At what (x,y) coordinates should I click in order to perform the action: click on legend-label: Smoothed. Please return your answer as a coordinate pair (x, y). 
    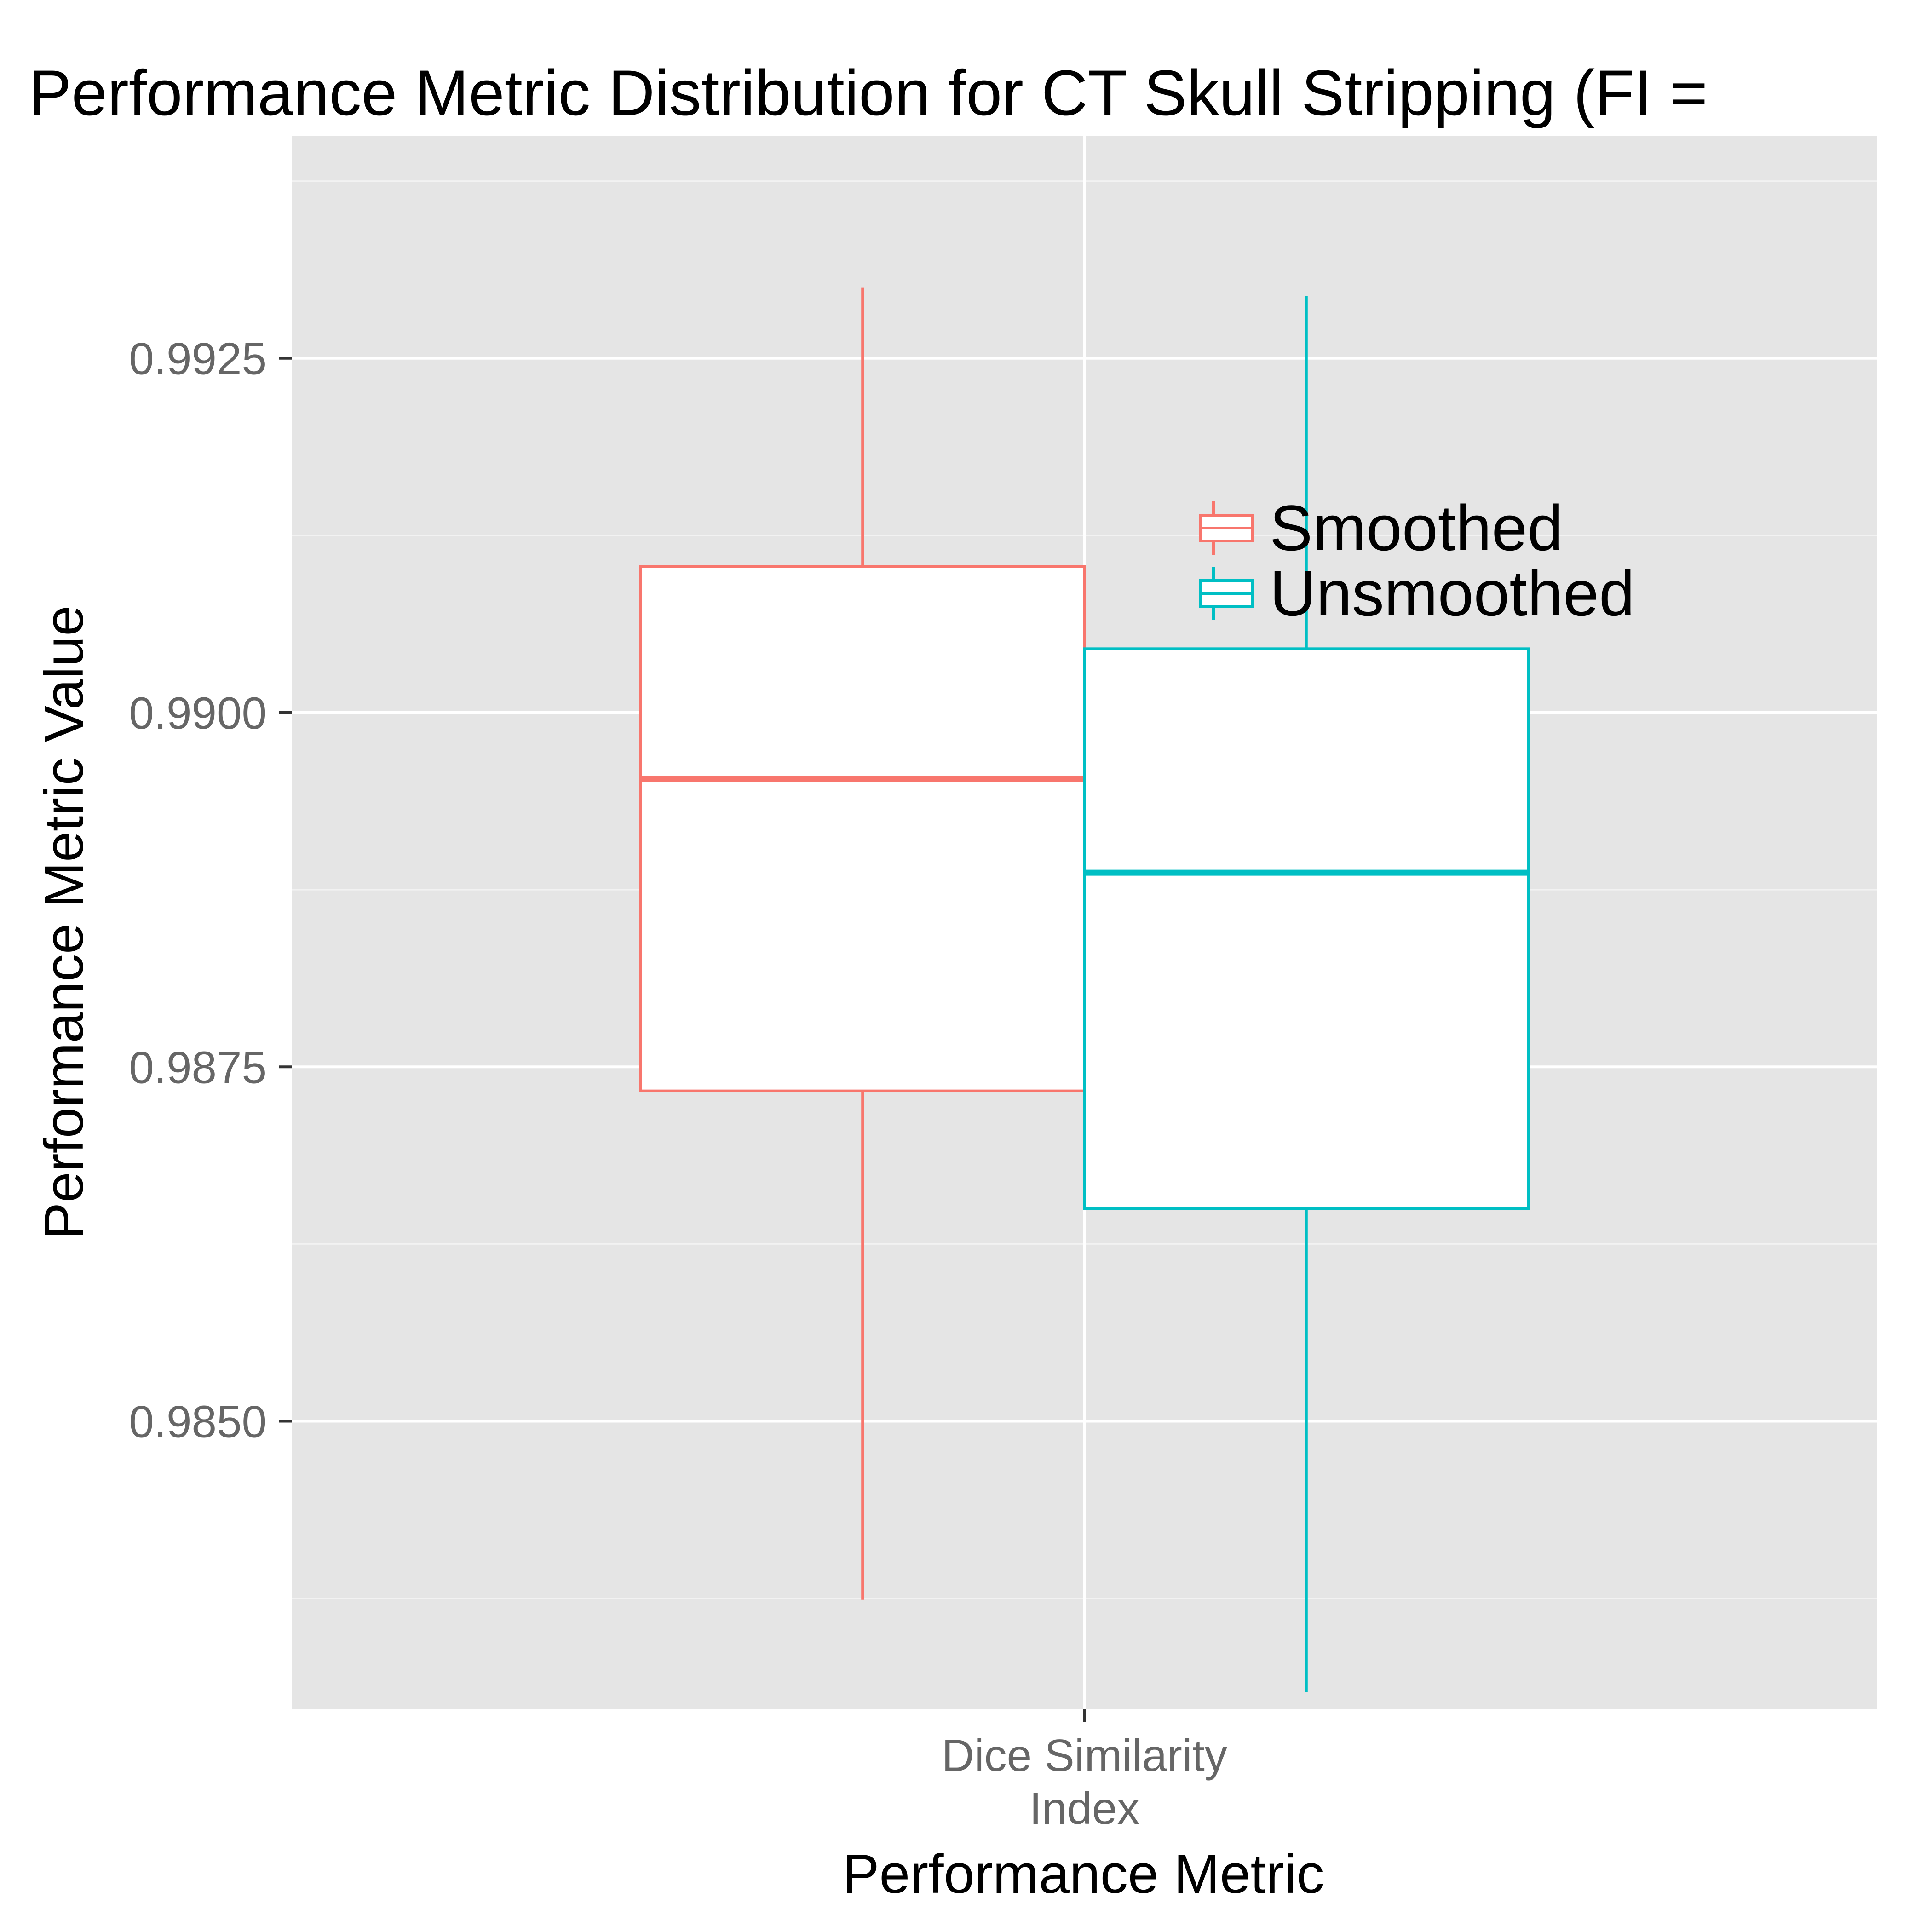
    Looking at the image, I should click on (1416, 528).